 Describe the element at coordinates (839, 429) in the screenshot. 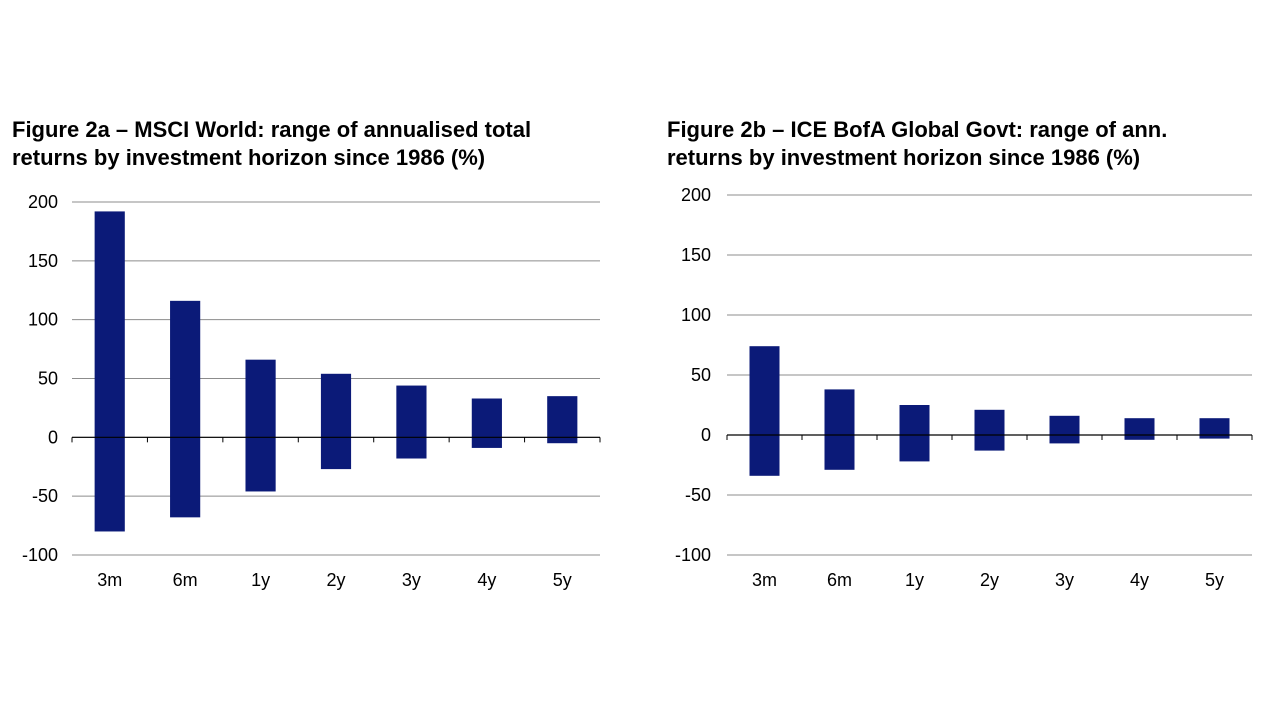

I see `bar-b-6m` at that location.